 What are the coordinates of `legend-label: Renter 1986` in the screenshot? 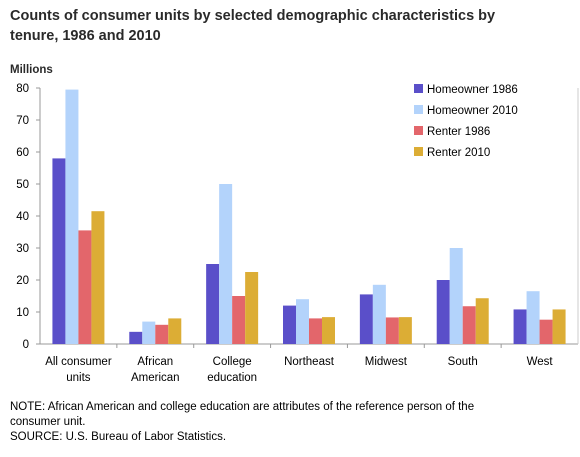 It's located at (458, 132).